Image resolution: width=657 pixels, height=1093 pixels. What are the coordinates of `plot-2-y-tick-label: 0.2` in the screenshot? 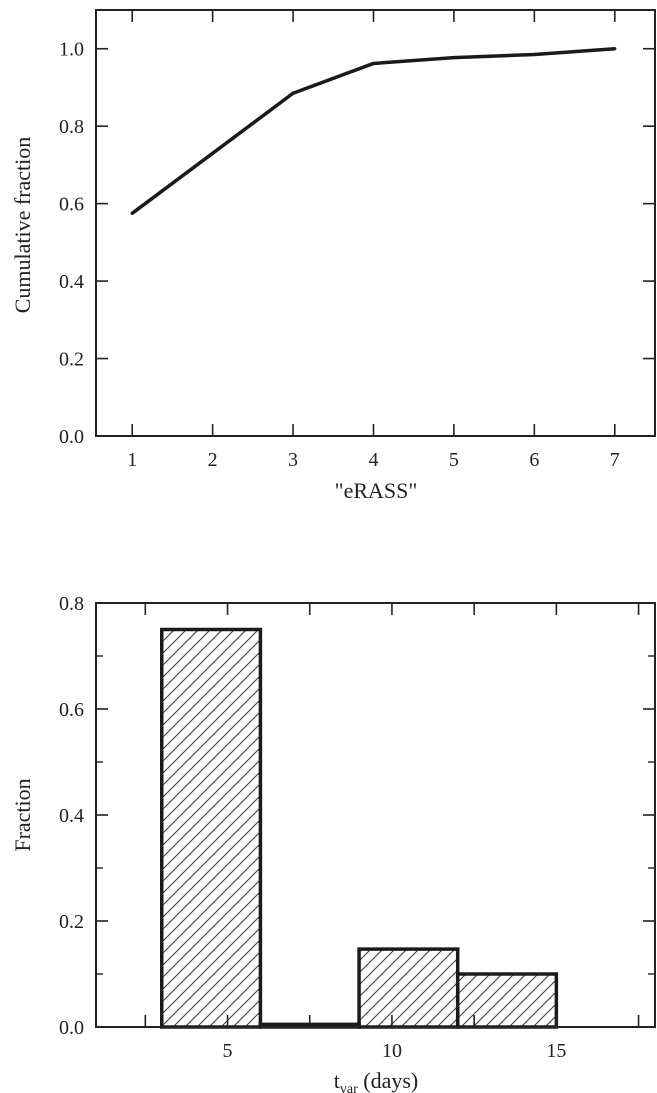 It's located at (71, 922).